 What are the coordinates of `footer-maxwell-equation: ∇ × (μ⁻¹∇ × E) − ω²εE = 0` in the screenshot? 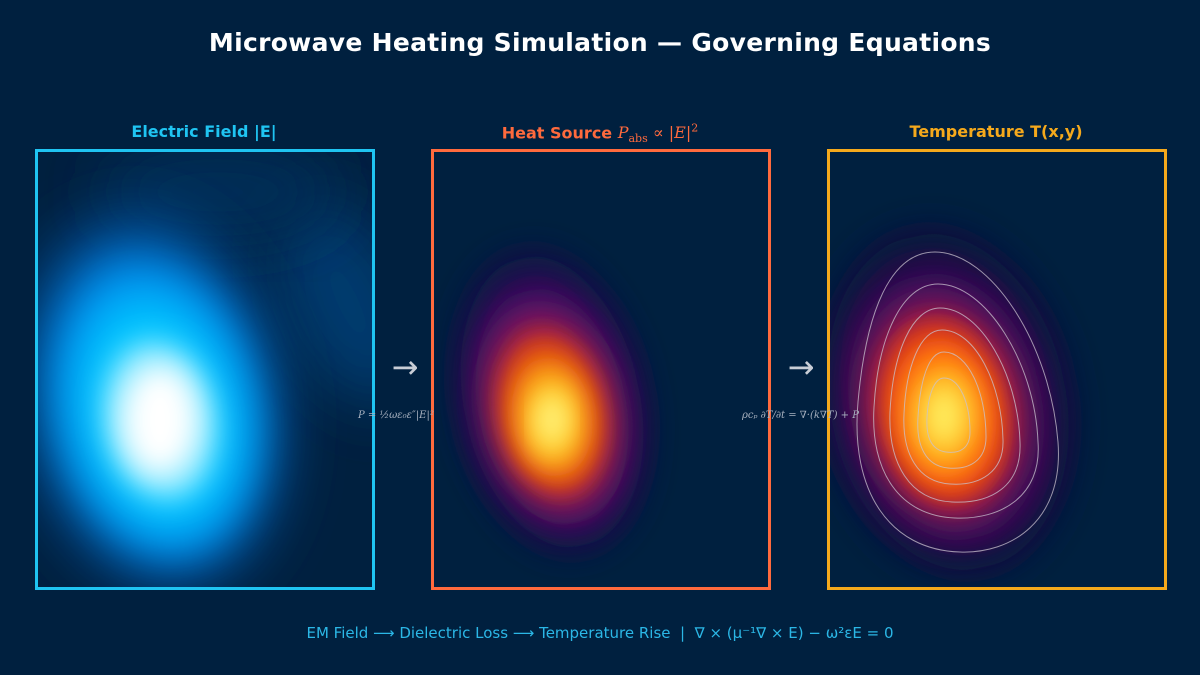 It's located at (794, 633).